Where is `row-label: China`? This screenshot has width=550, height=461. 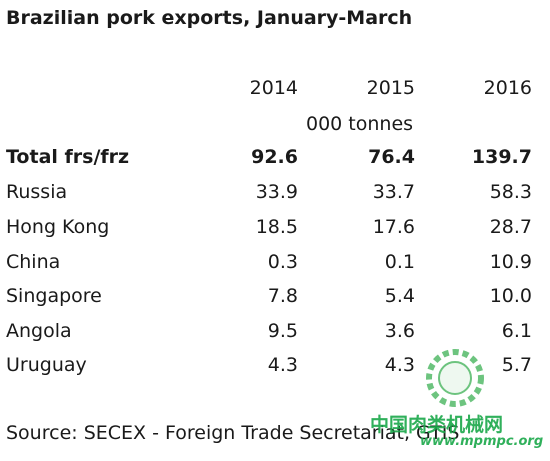
row-label: China is located at coordinates (33, 262).